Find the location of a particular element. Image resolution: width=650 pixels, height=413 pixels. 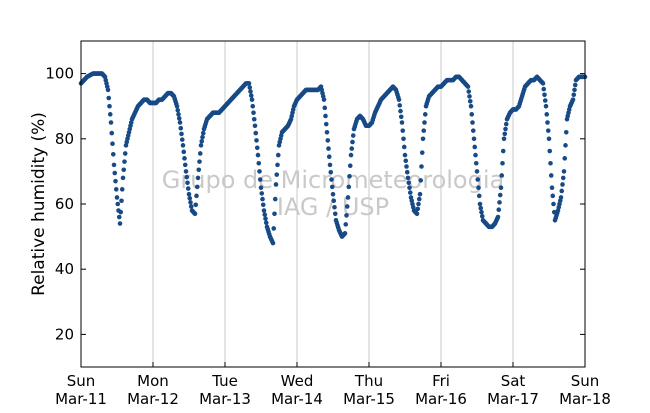

x-tick-label-day: Thu is located at coordinates (368, 381).